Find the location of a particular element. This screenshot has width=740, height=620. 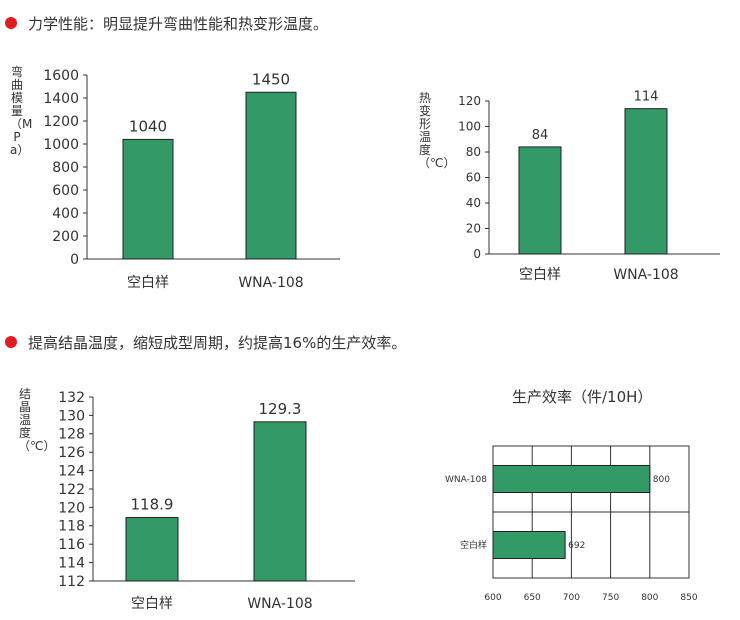

hdt-y-tick-label: 80 is located at coordinates (473, 152).